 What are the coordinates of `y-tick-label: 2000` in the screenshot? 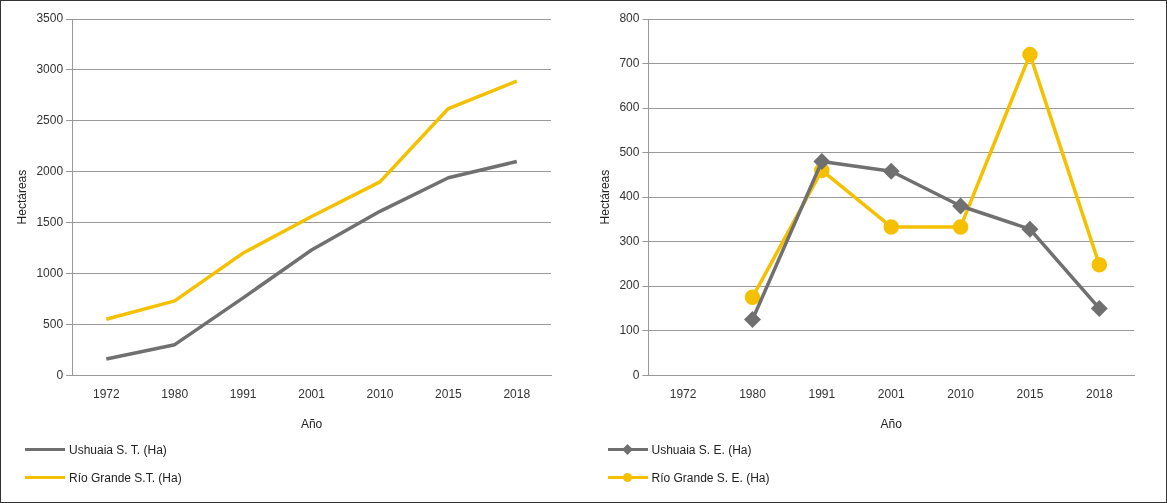 It's located at (50, 170).